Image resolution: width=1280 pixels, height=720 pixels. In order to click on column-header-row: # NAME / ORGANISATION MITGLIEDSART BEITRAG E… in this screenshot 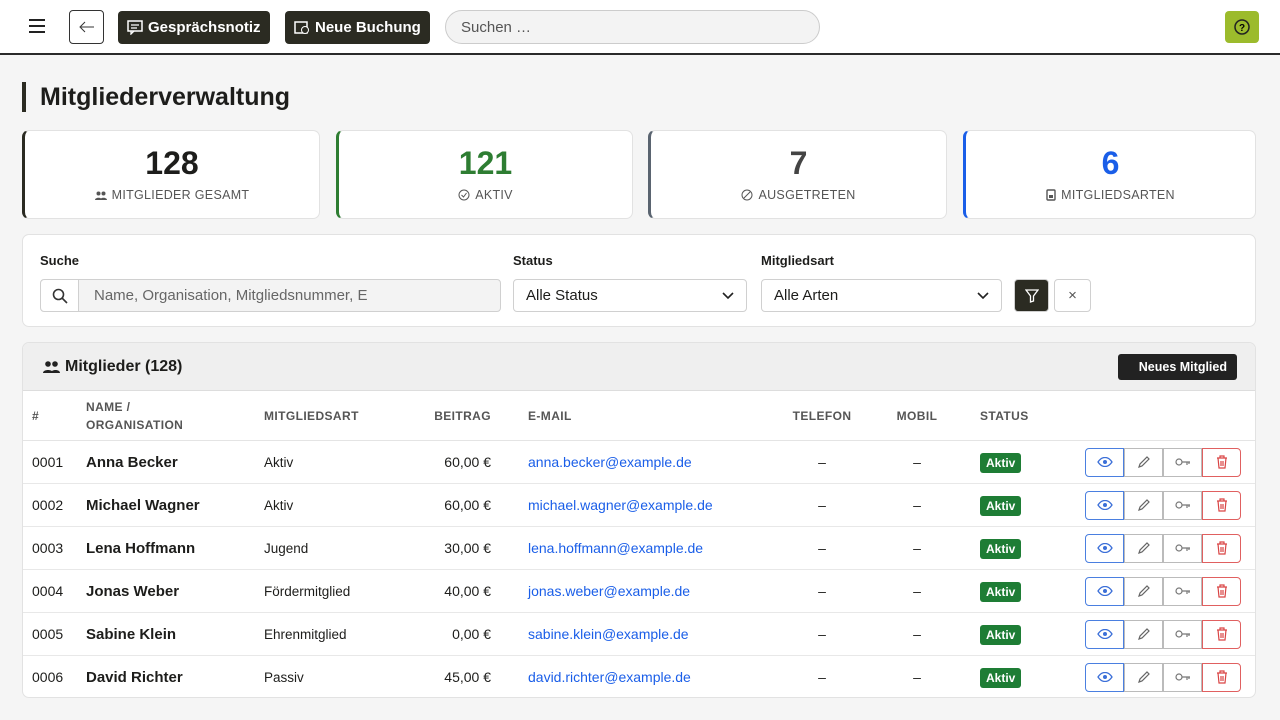, I will do `click(639, 416)`.